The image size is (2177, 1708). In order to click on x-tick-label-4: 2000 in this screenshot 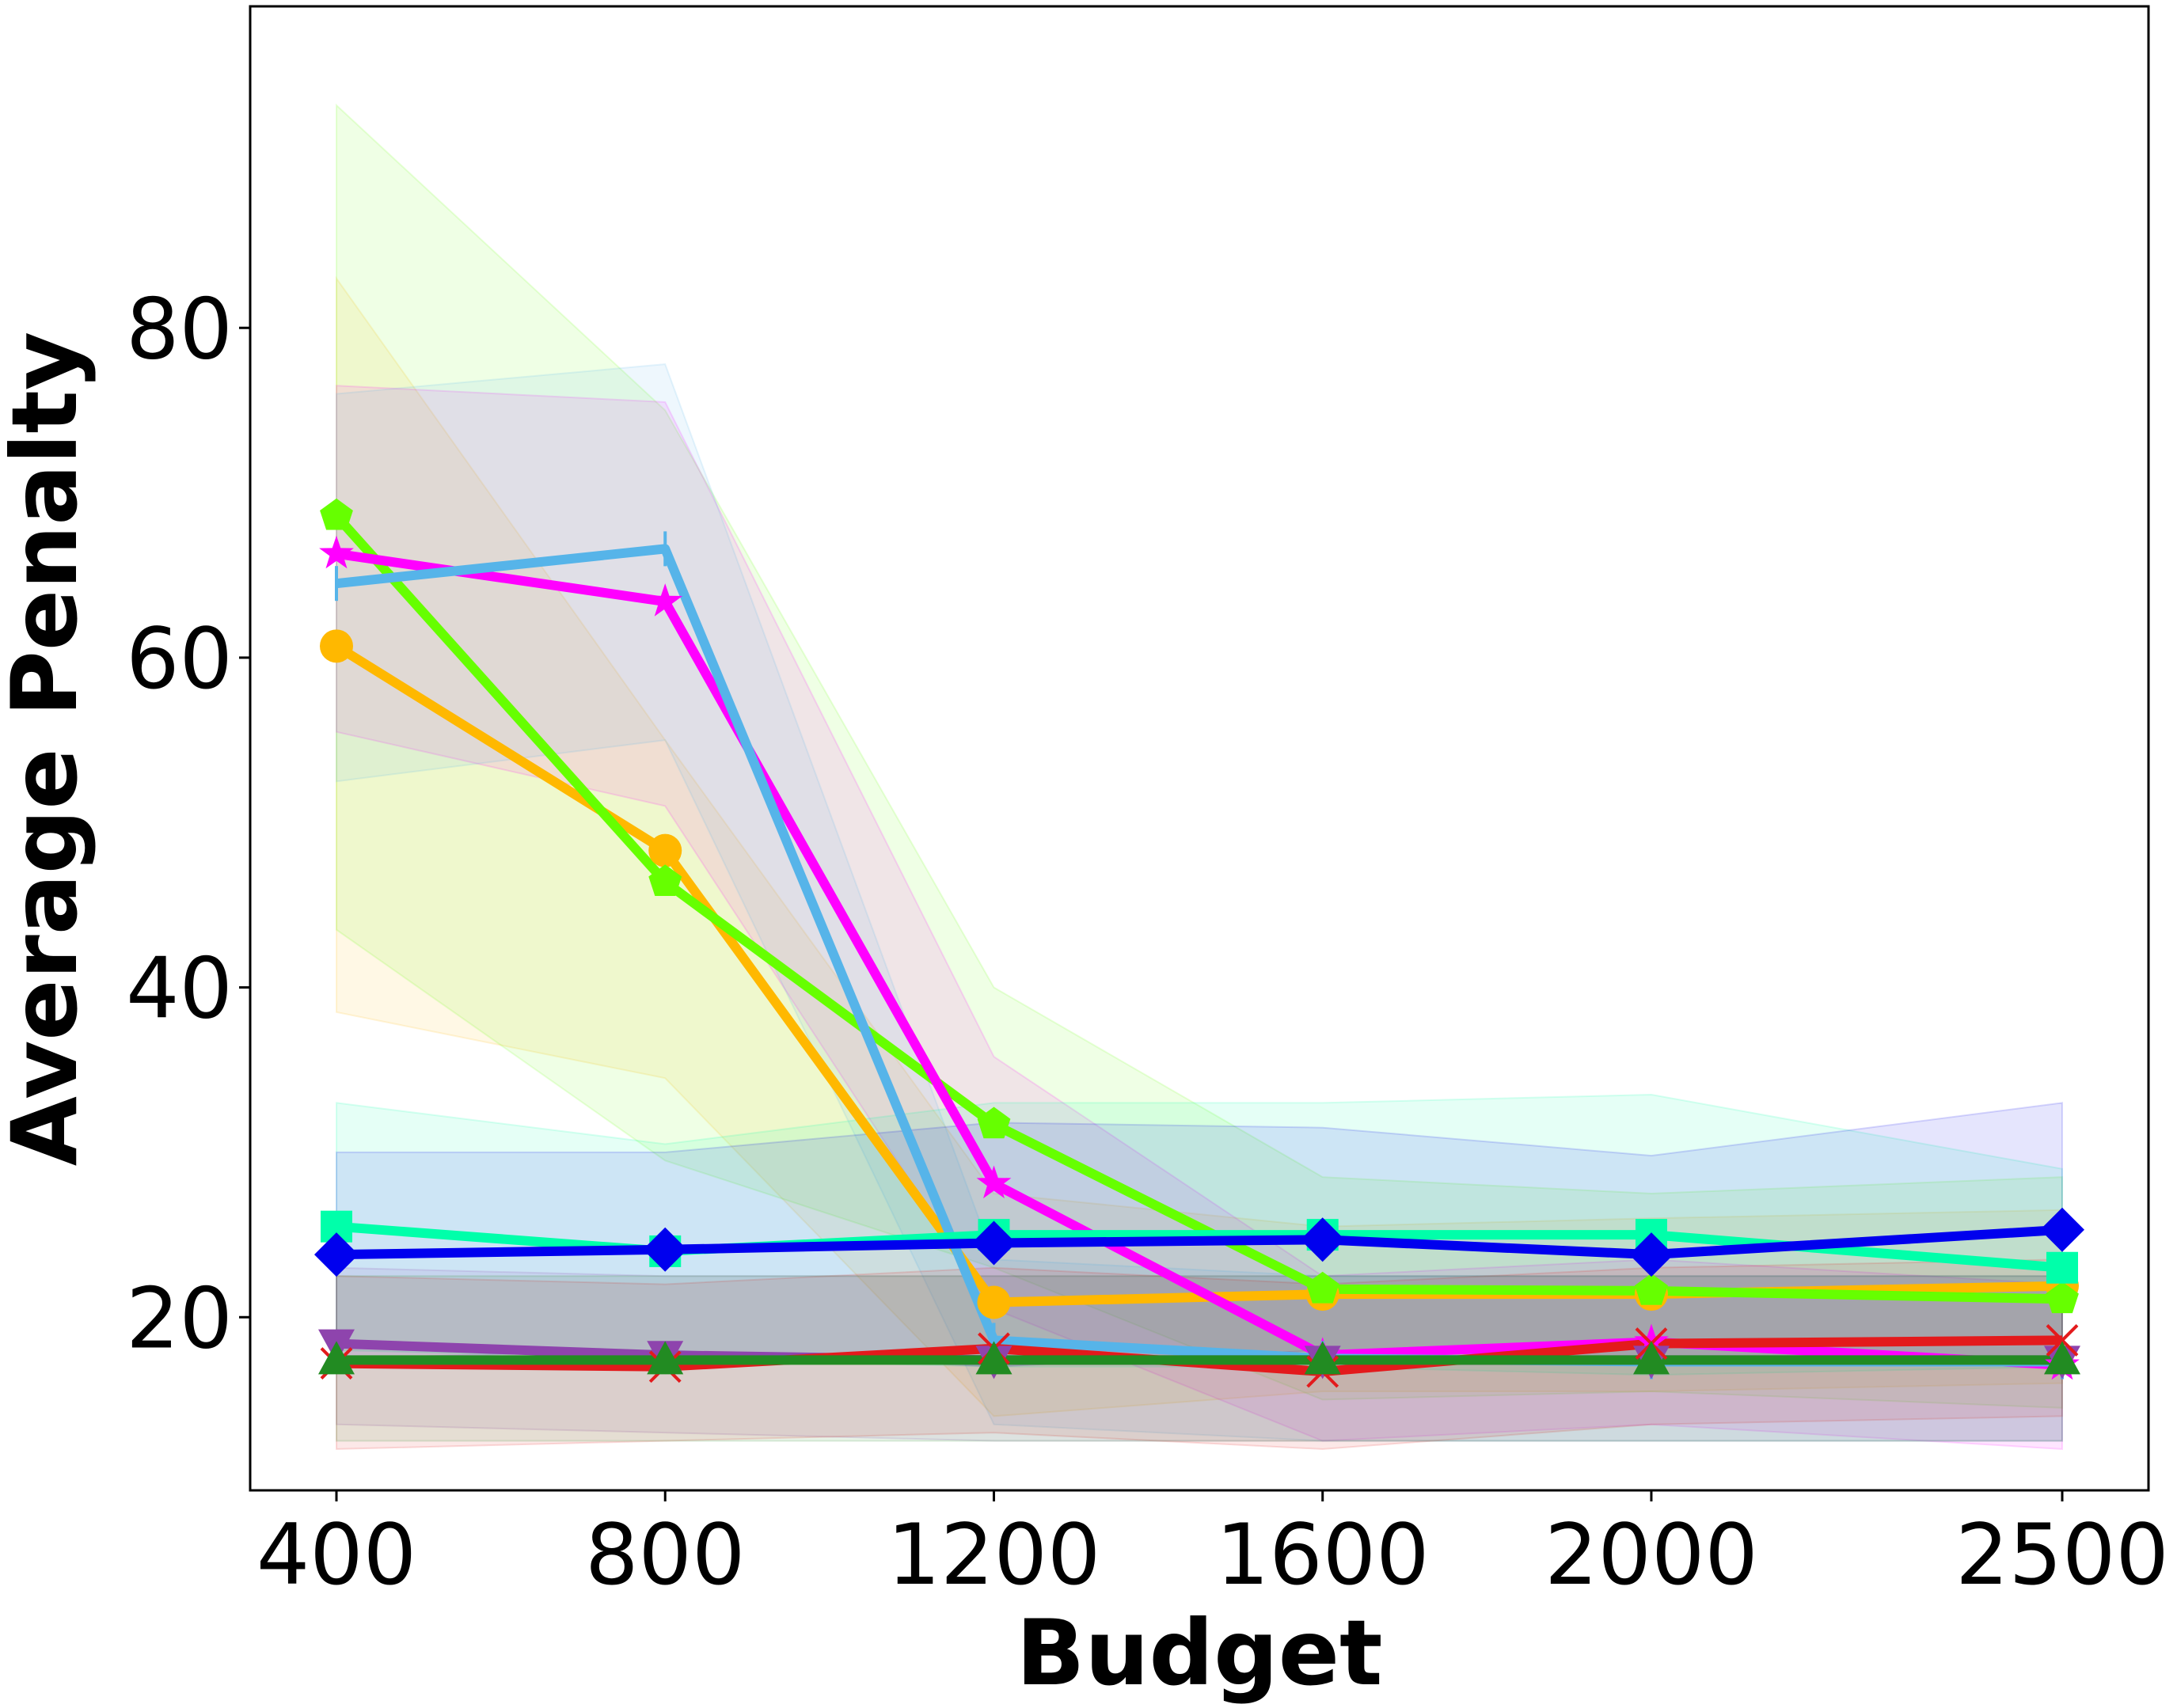, I will do `click(1651, 1555)`.